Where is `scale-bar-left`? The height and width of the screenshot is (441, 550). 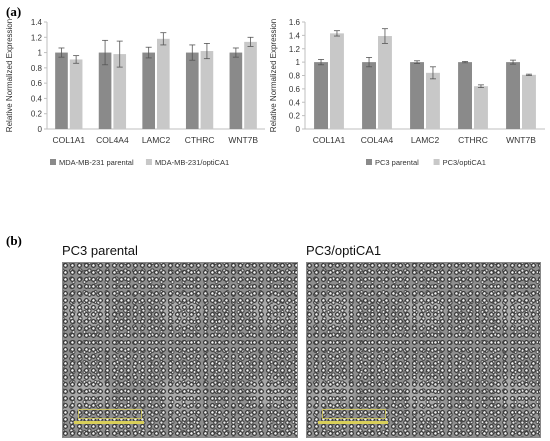 scale-bar-left is located at coordinates (109, 422).